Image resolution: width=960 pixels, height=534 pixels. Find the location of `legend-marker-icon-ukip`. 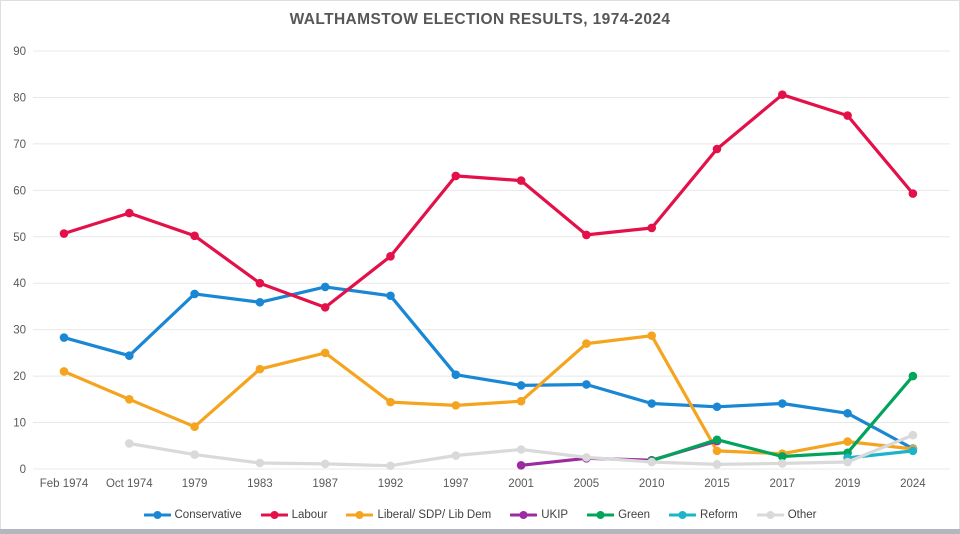

legend-marker-icon-ukip is located at coordinates (524, 515).